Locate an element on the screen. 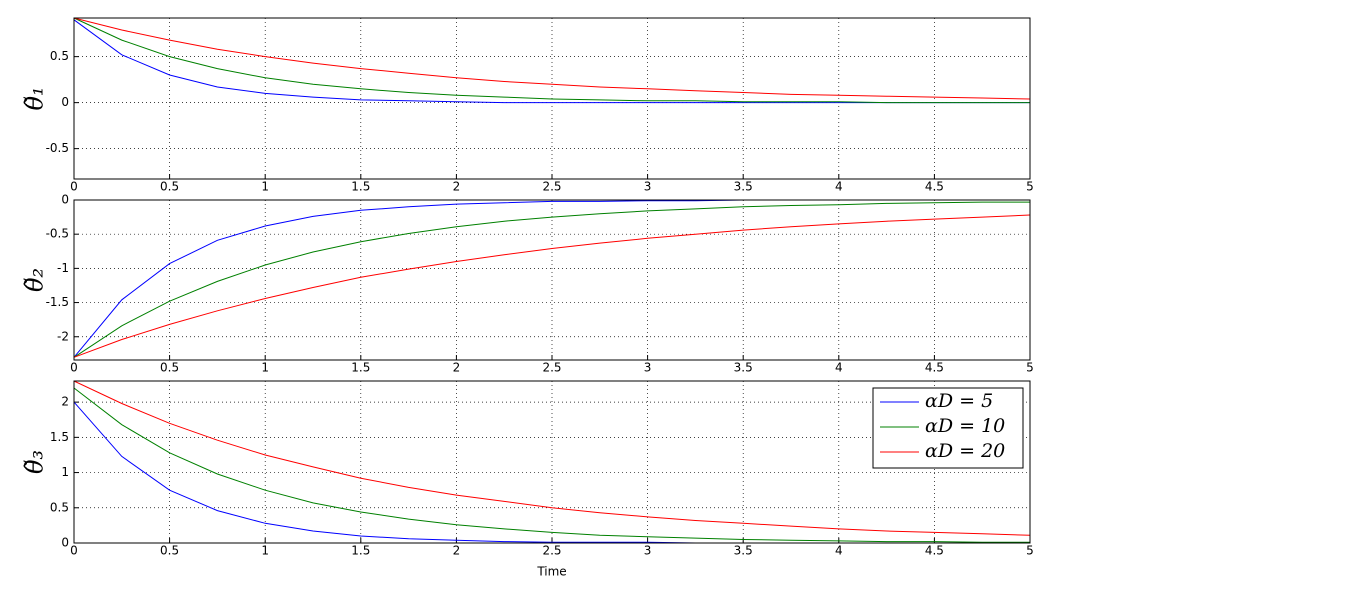 Image resolution: width=1366 pixels, height=610 pixels. legend-label: αD = 5 is located at coordinates (959, 401).